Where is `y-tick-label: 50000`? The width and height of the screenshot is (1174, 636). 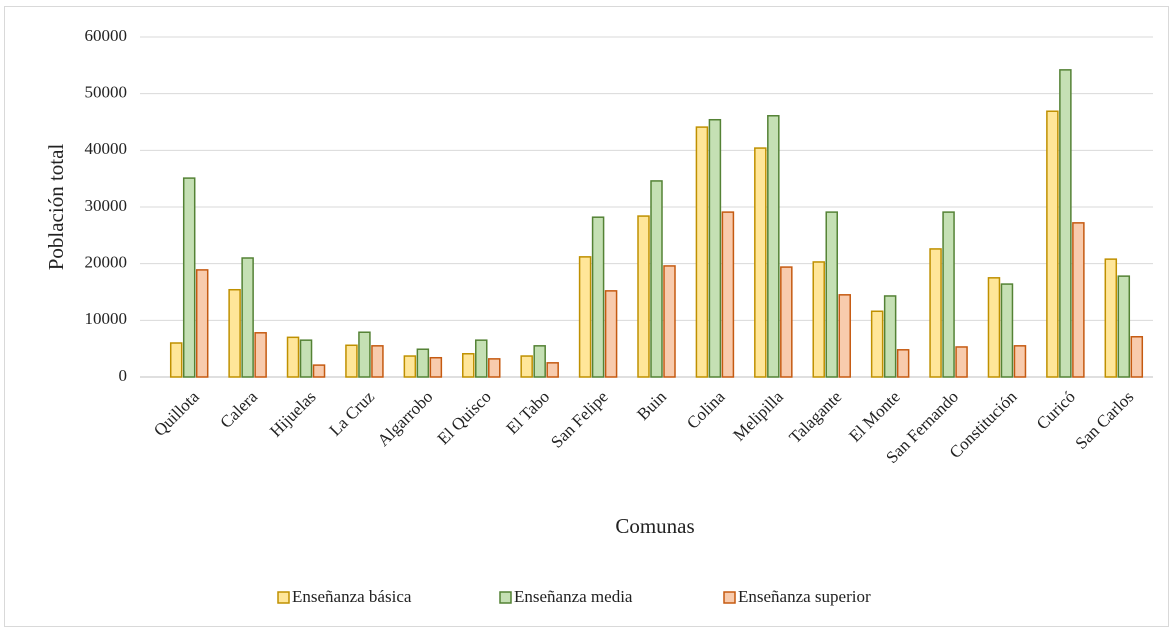
y-tick-label: 50000 is located at coordinates (106, 92).